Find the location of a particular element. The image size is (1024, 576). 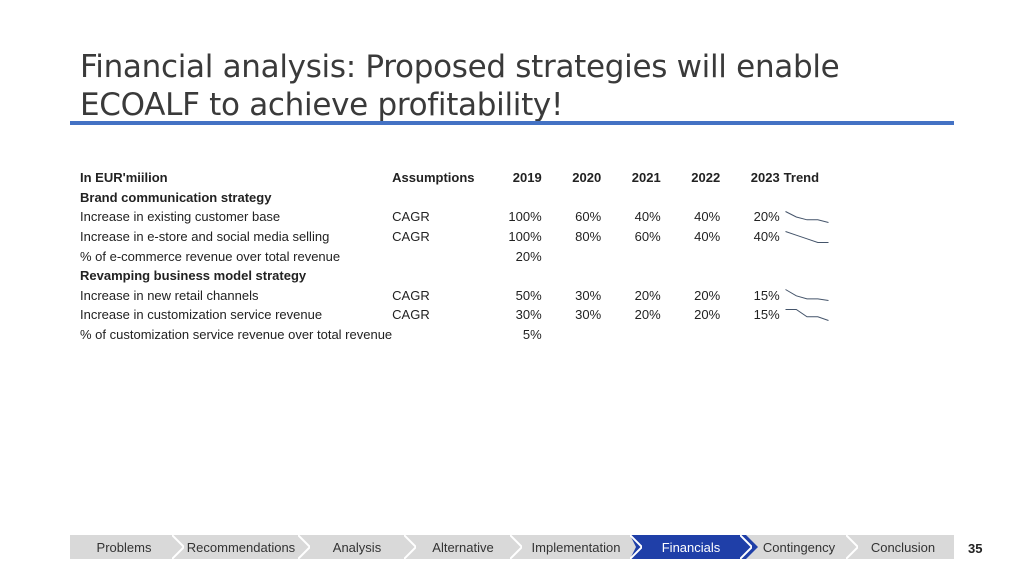

row-value-2023: 40% is located at coordinates (766, 237).